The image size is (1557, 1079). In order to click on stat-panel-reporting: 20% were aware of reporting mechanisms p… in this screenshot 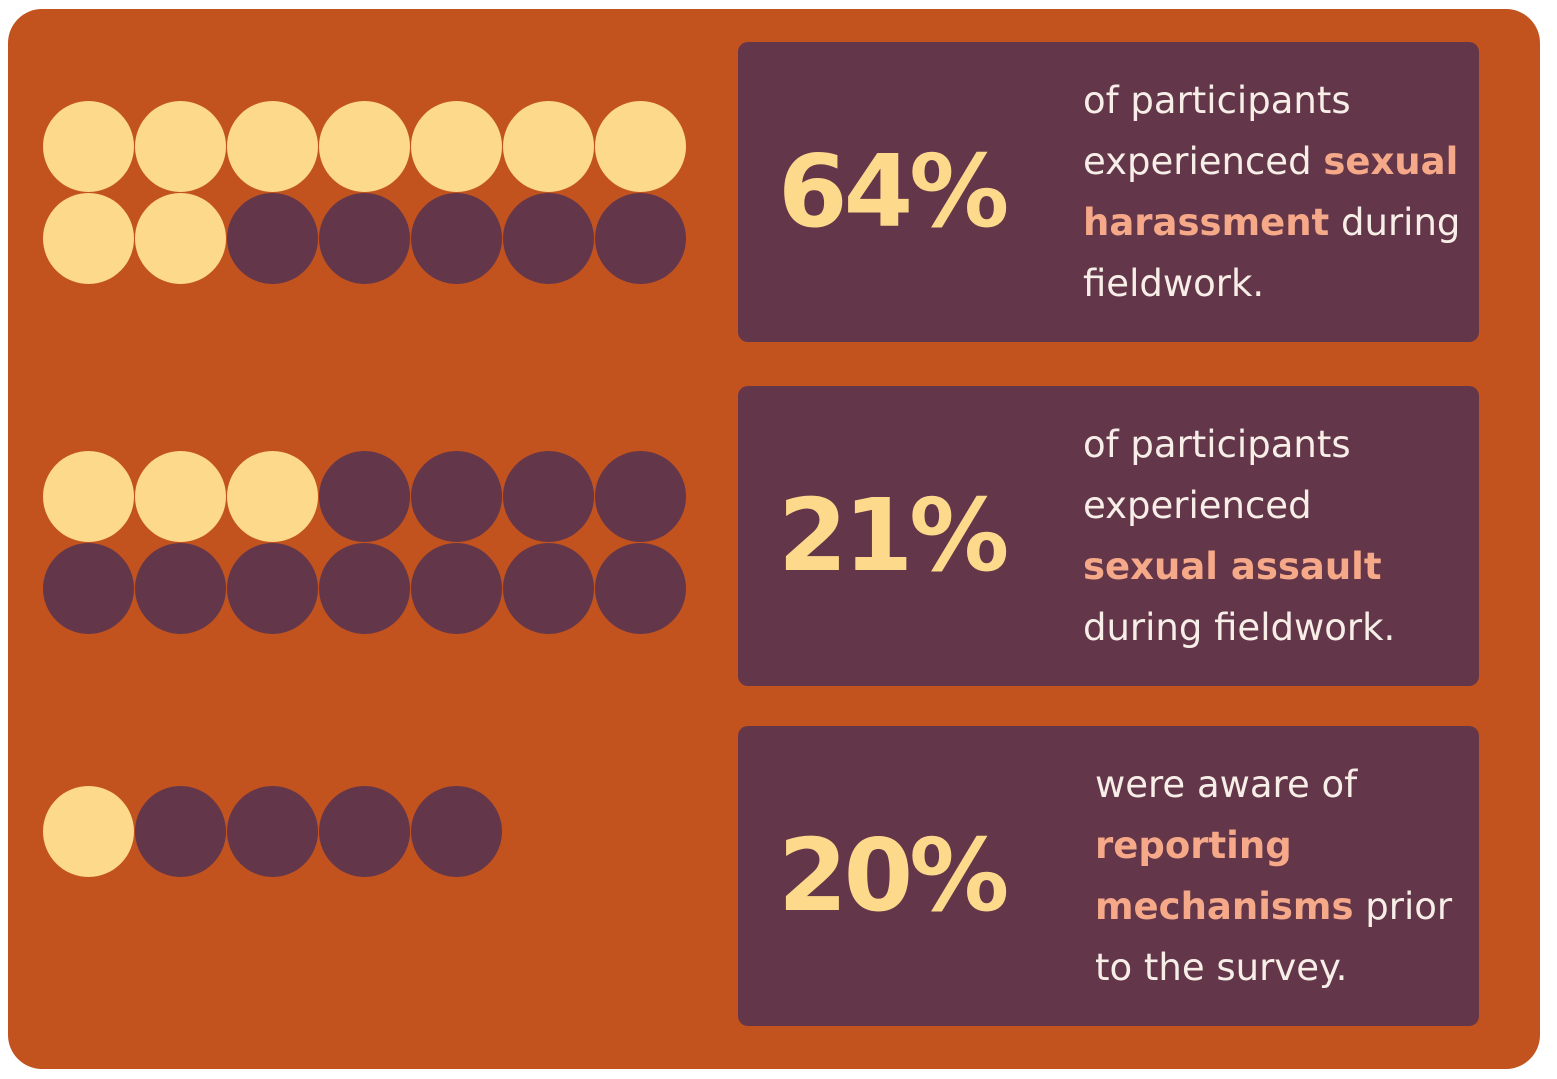, I will do `click(1108, 876)`.